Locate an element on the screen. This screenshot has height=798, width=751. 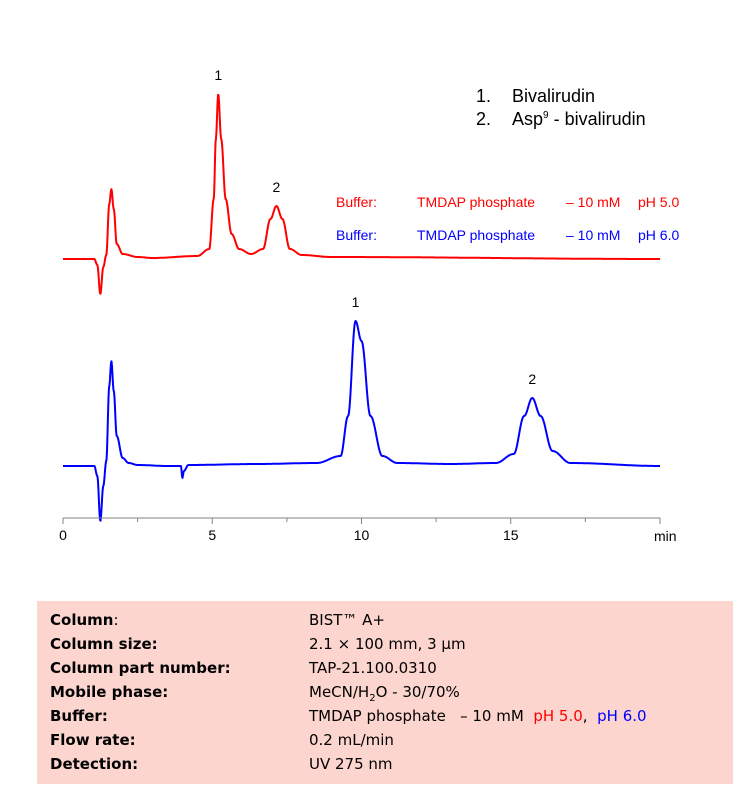
x-tick-label: 5 is located at coordinates (212, 535).